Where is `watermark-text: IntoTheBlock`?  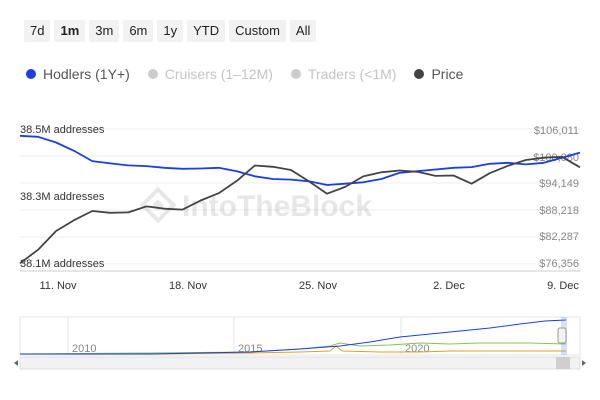
watermark-text: IntoTheBlock is located at coordinates (277, 206).